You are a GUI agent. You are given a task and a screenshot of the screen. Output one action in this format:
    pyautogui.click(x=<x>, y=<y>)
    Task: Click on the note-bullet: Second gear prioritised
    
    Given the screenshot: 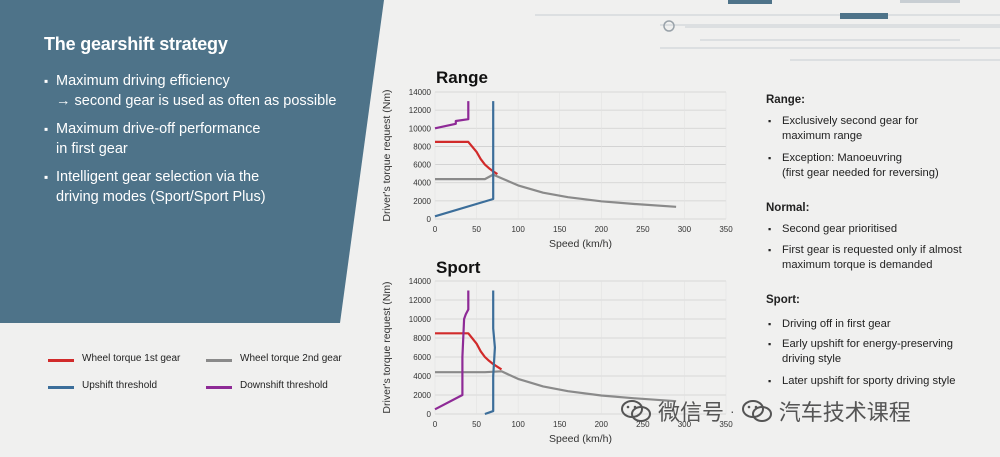 What is the action you would take?
    pyautogui.click(x=881, y=229)
    